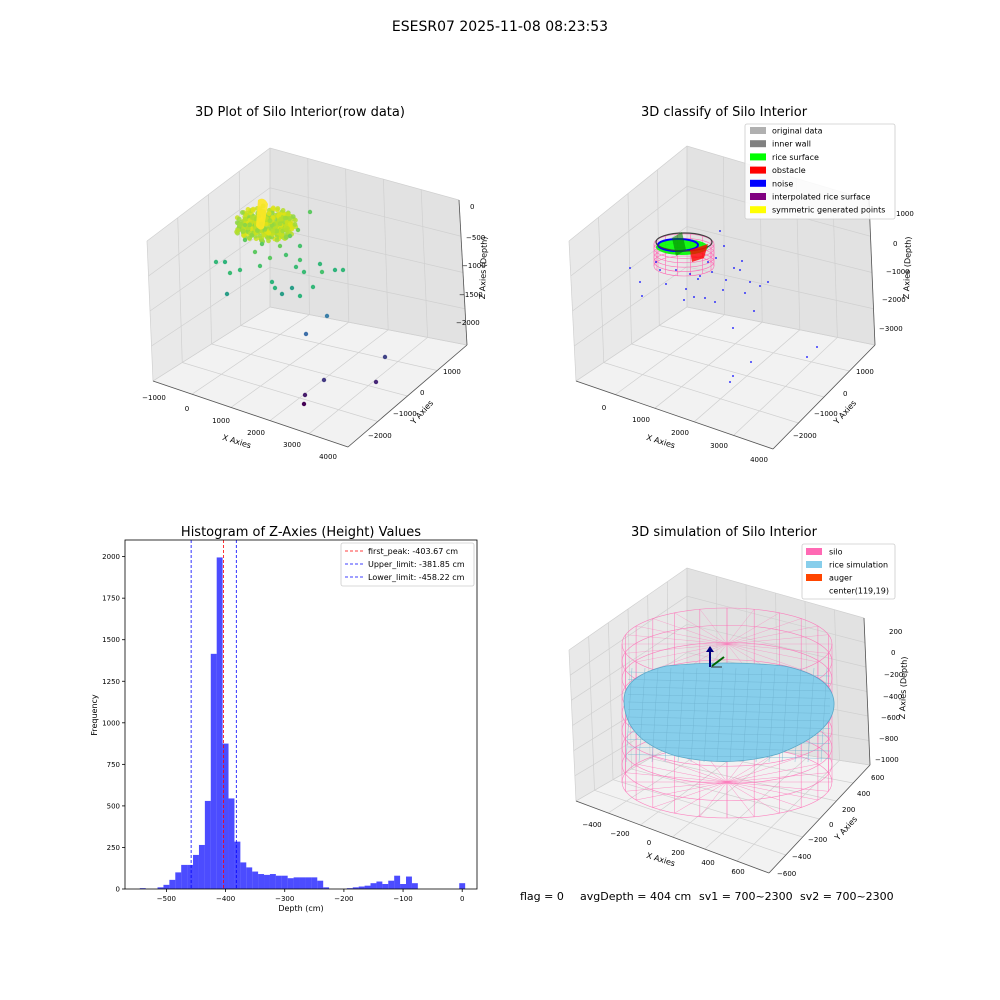 The width and height of the screenshot is (1000, 1000). Describe the element at coordinates (724, 112) in the screenshot. I see `classify-panel-title: 3D classify of Silo Interior` at that location.